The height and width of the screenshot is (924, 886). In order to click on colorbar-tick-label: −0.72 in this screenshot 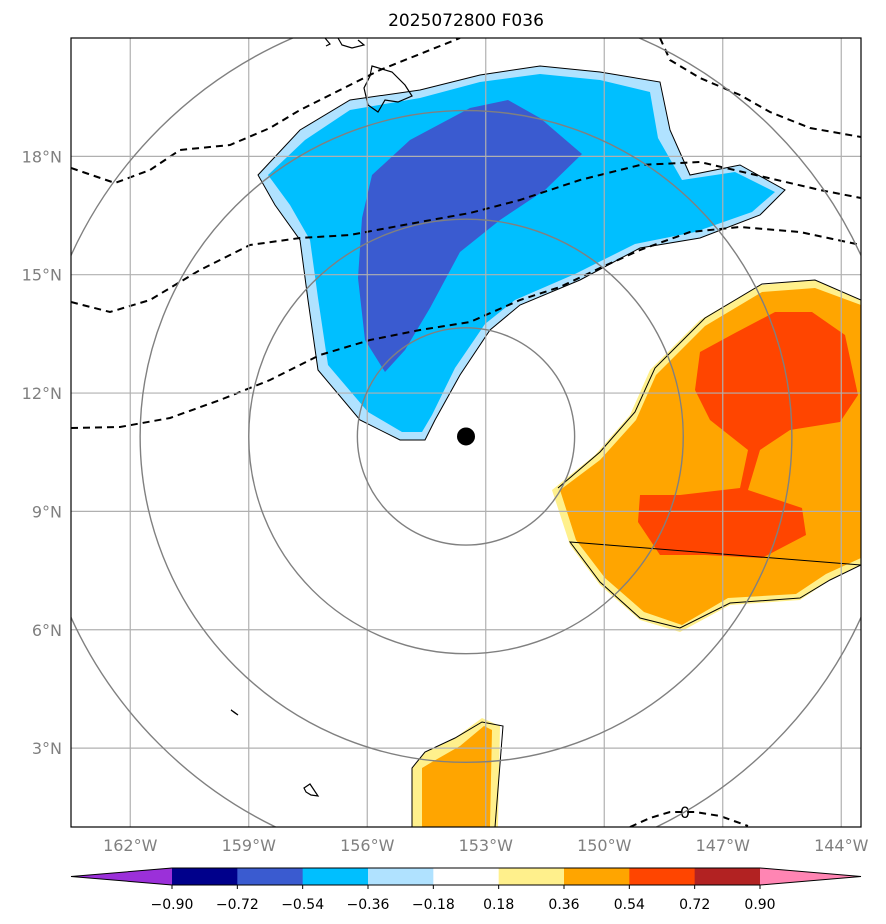, I will do `click(237, 905)`.